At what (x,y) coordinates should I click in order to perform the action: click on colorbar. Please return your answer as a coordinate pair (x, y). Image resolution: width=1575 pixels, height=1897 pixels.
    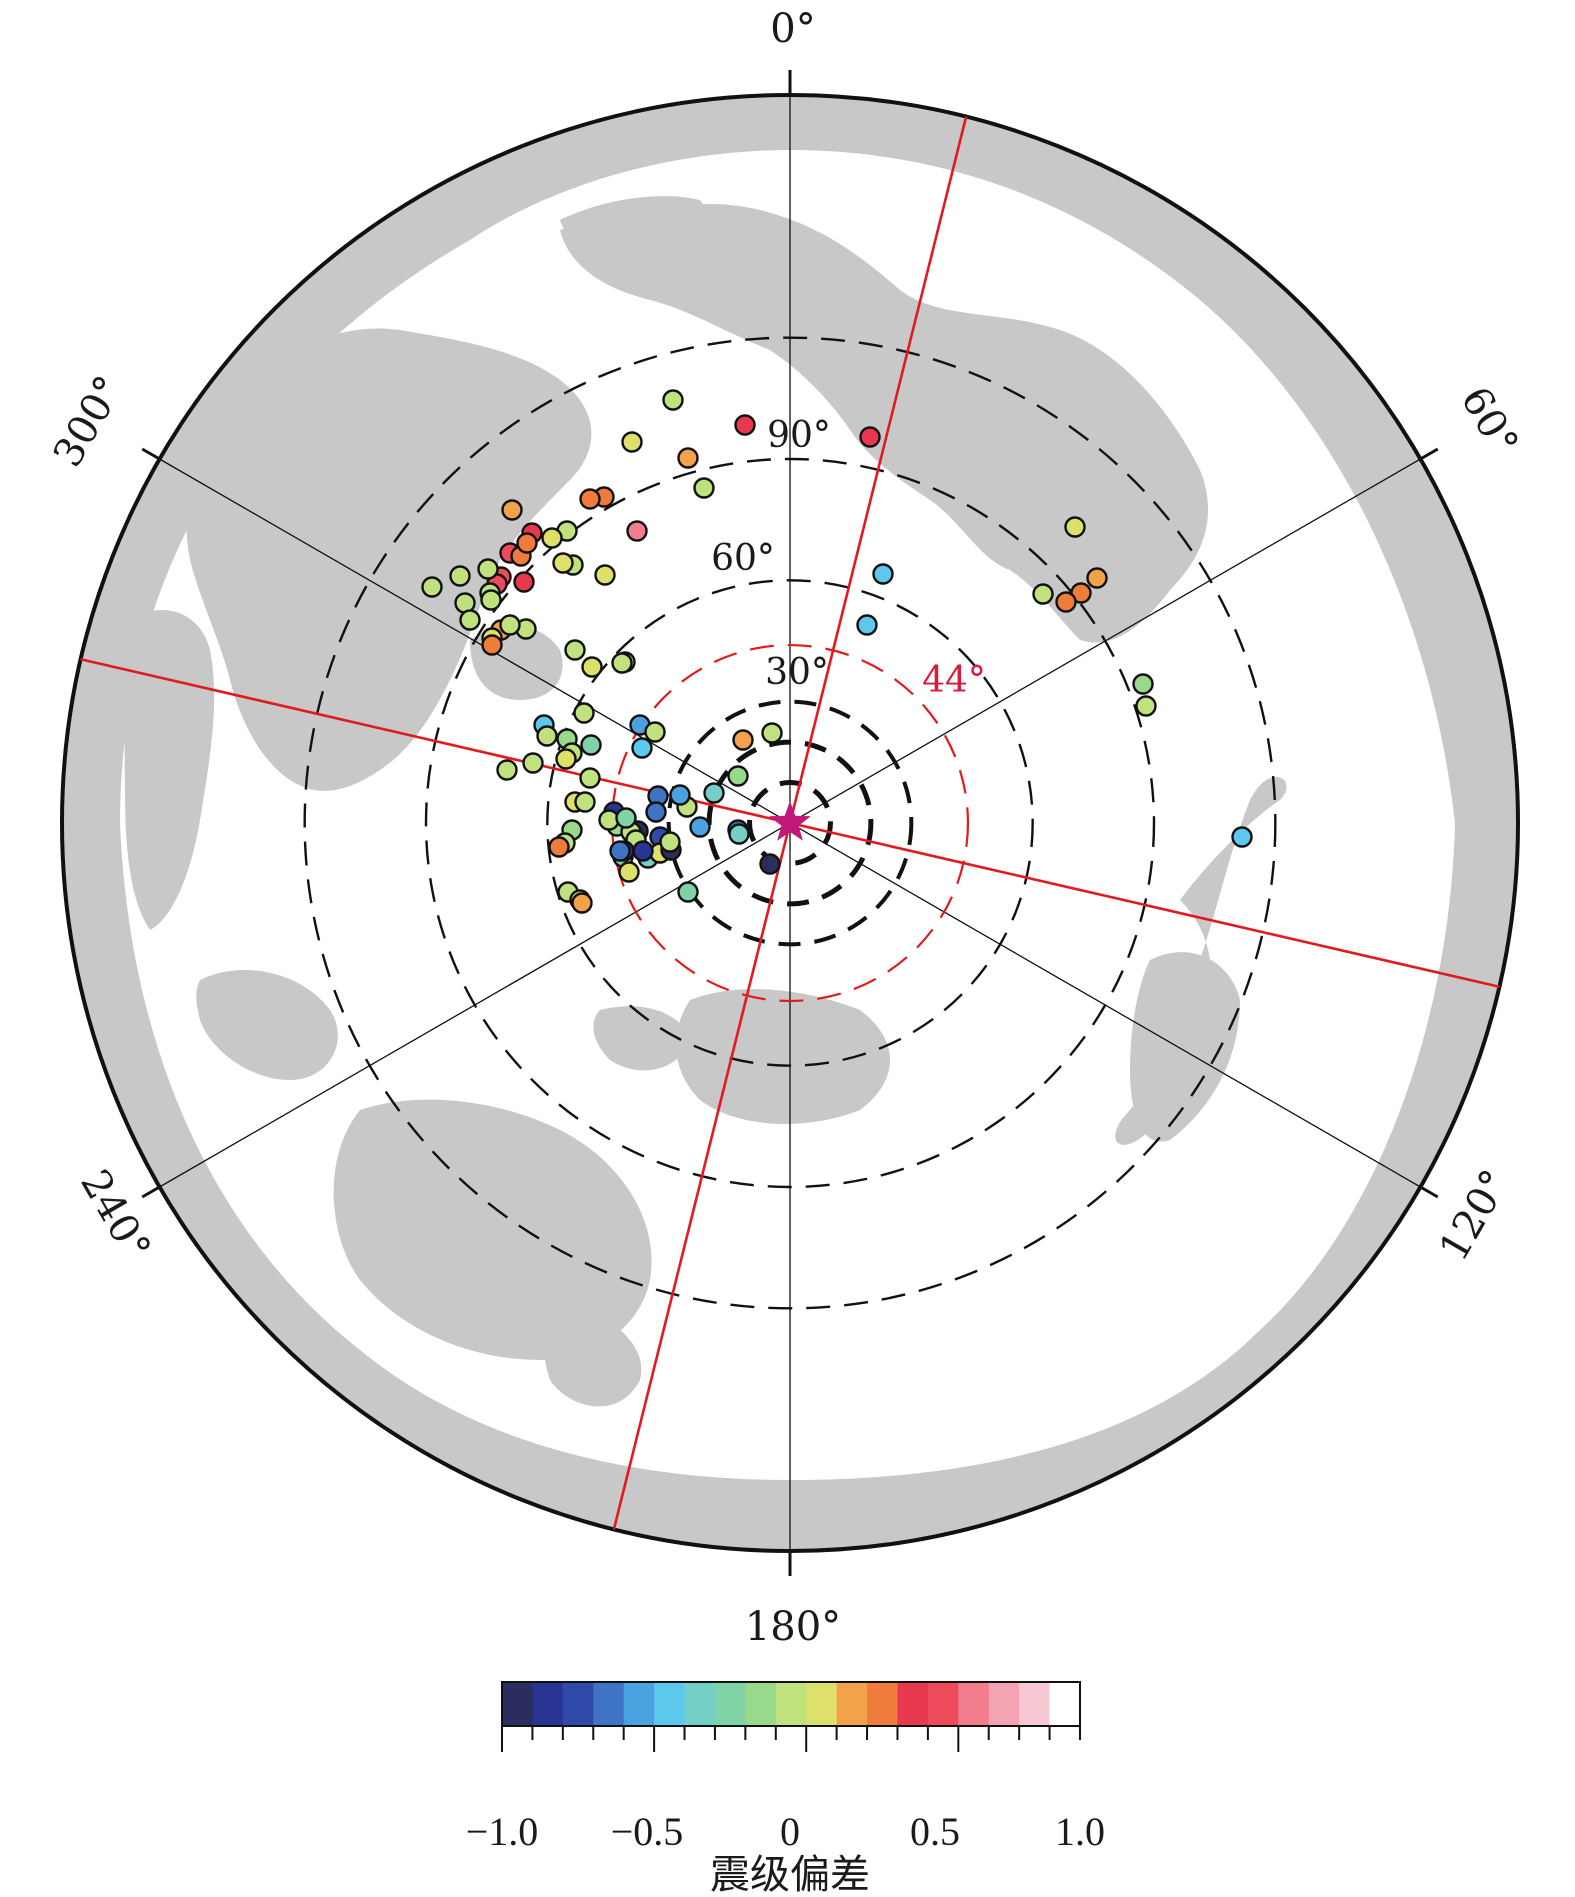
    Looking at the image, I should click on (791, 1704).